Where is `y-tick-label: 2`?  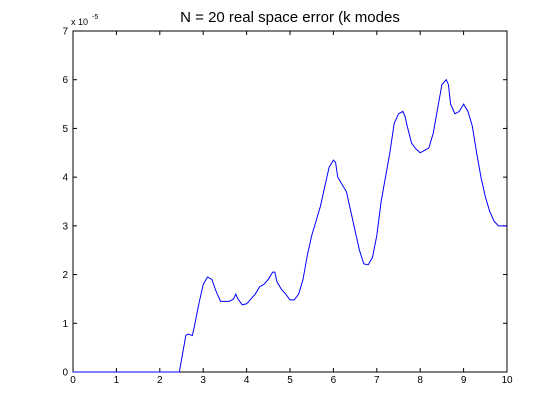 y-tick-label: 2 is located at coordinates (65, 275).